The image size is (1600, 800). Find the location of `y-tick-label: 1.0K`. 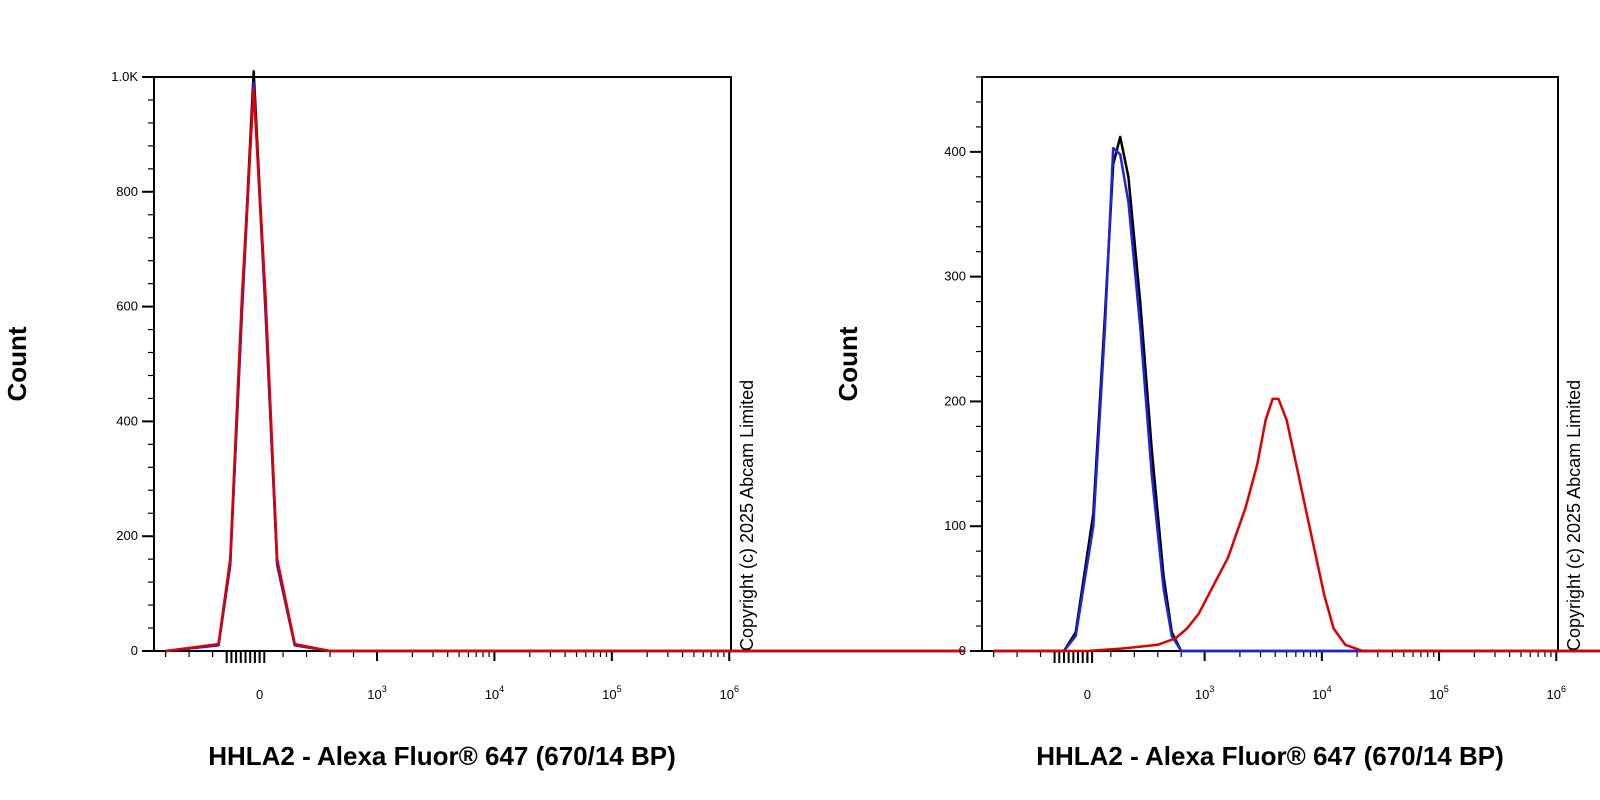

y-tick-label: 1.0K is located at coordinates (124, 76).